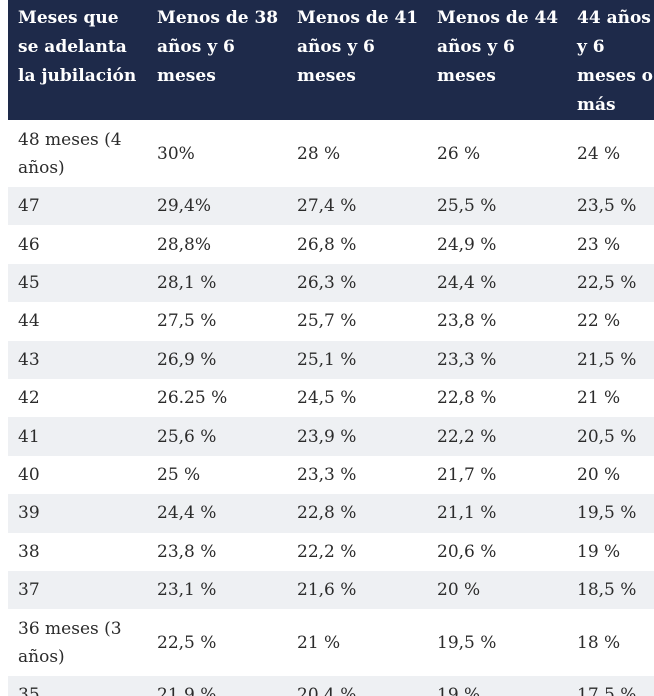  I want to click on less-41-6-cell: 23,3 %, so click(327, 474).